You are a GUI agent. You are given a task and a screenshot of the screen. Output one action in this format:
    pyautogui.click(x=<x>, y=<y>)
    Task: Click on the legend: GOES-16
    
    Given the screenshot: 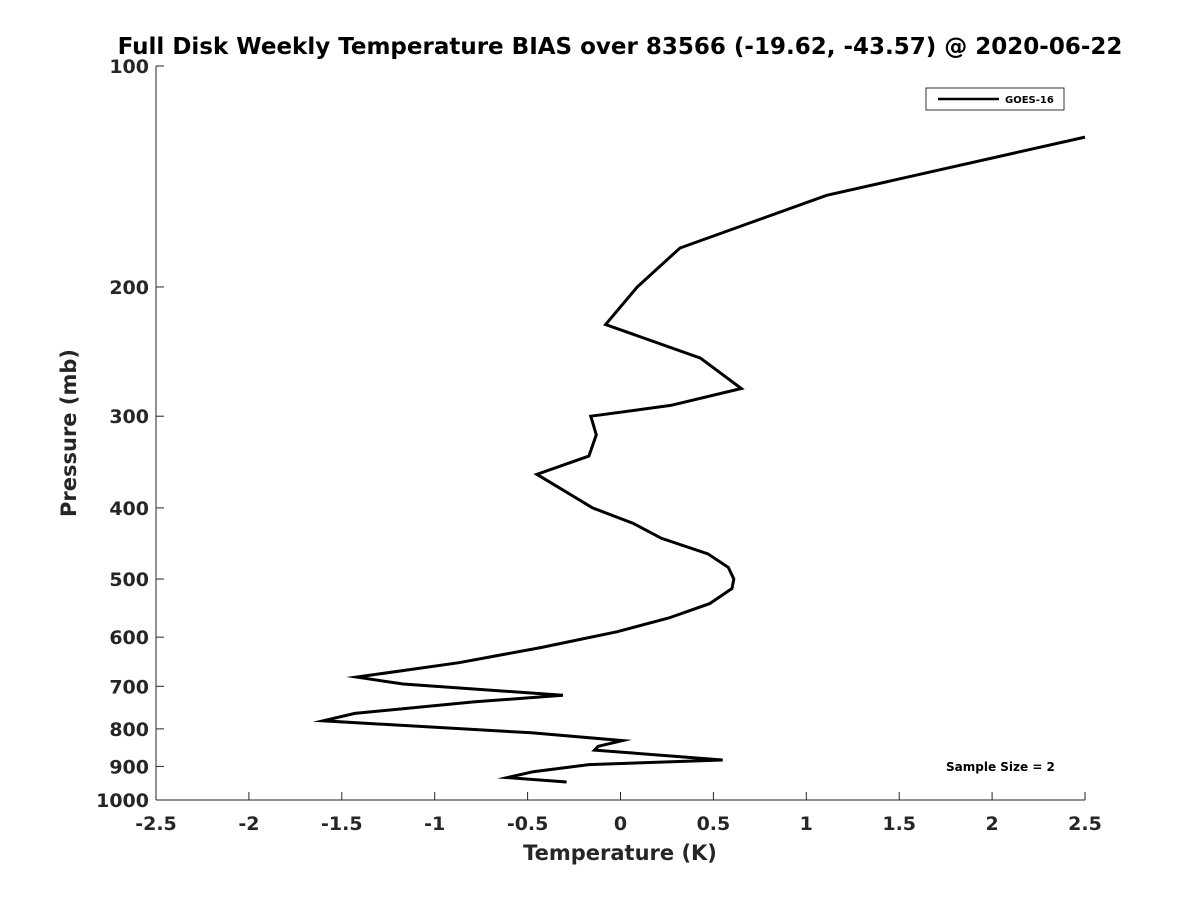 What is the action you would take?
    pyautogui.click(x=995, y=99)
    